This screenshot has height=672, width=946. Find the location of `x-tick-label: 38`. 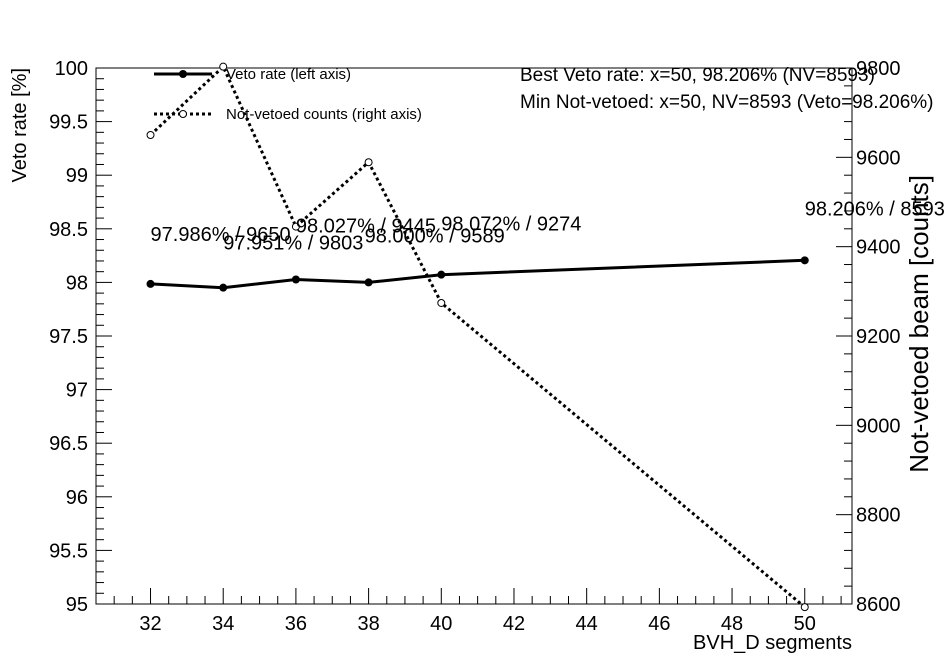

x-tick-label: 38 is located at coordinates (368, 624).